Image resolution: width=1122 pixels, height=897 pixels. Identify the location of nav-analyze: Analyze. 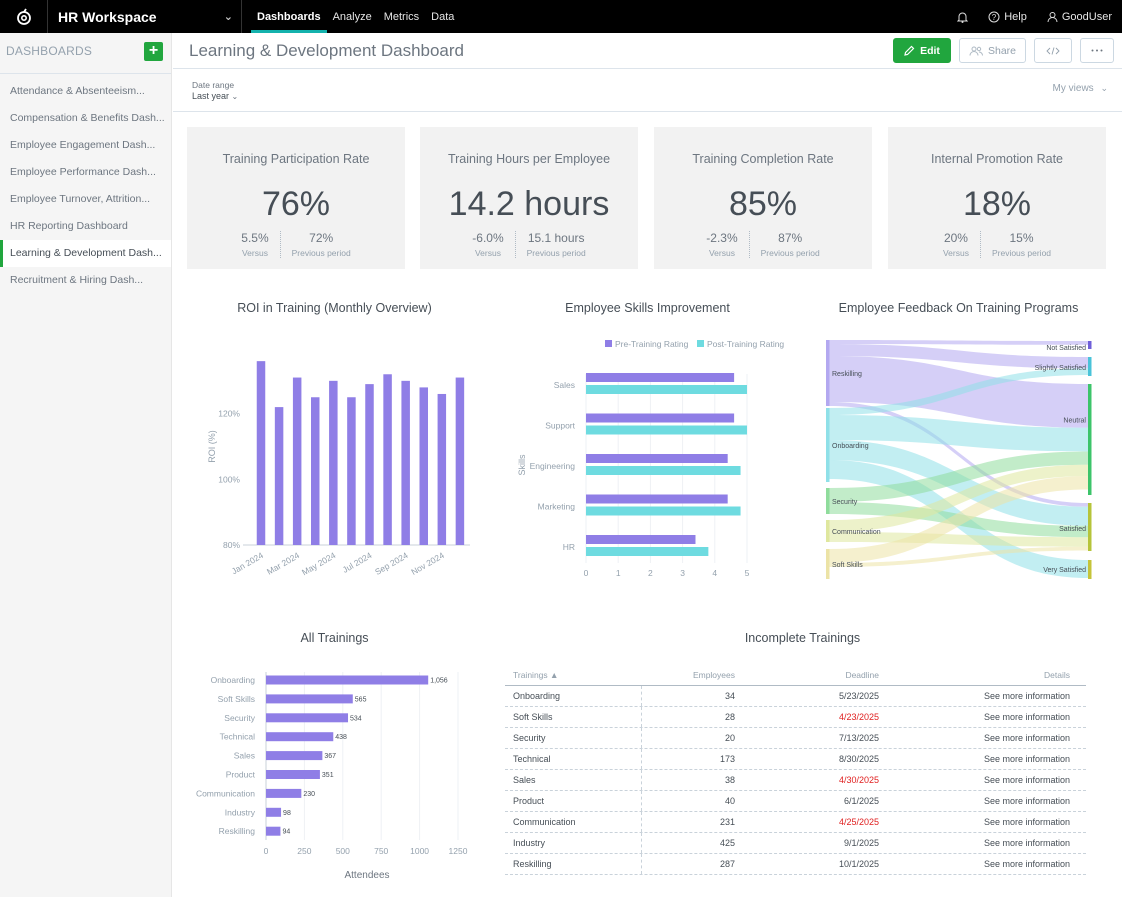
(352, 16).